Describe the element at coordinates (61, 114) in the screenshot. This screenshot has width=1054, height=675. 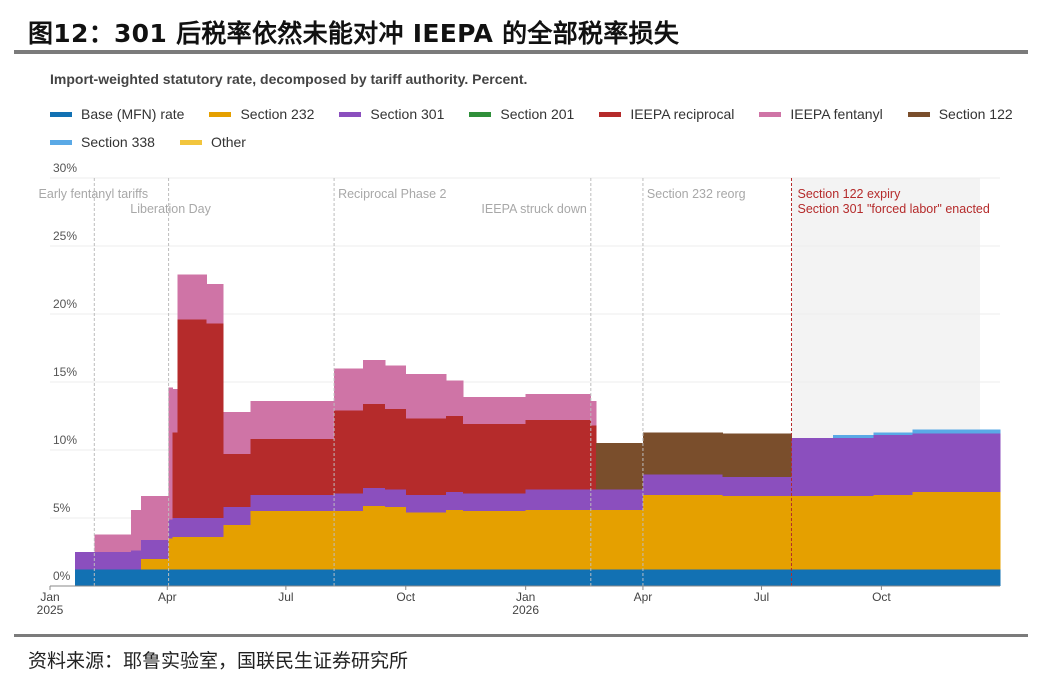
I see `legend-swatch-base` at that location.